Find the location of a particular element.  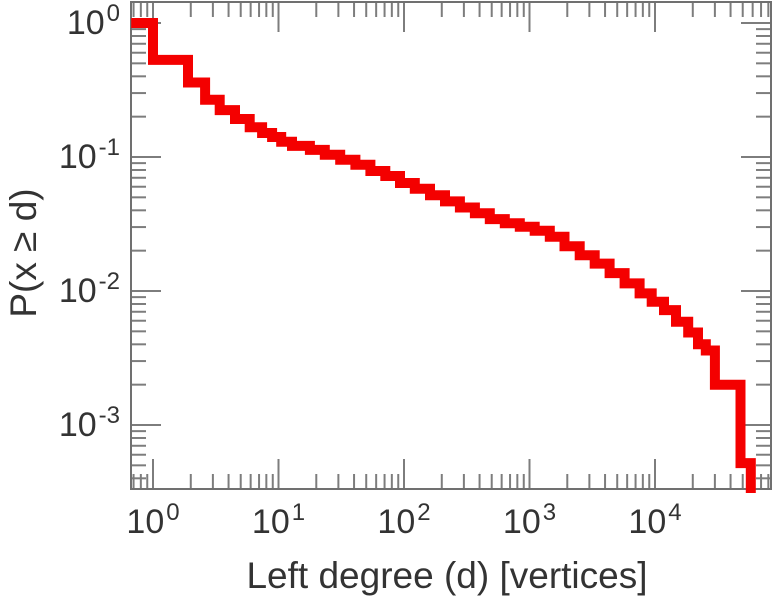

y-tick-label: 10⁻¹ is located at coordinates (89, 155).